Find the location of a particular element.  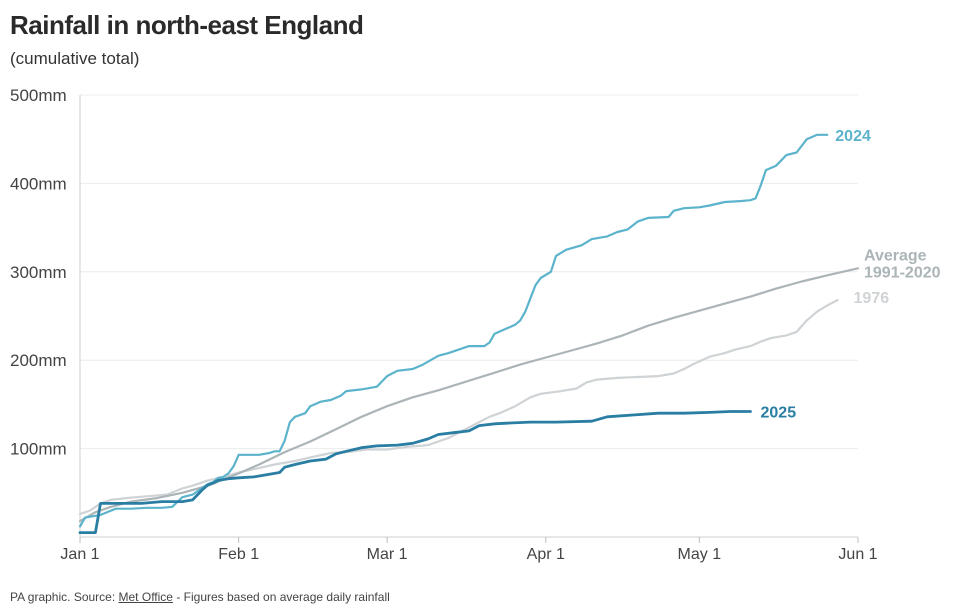

y-tick-label: 300mm is located at coordinates (38, 272).